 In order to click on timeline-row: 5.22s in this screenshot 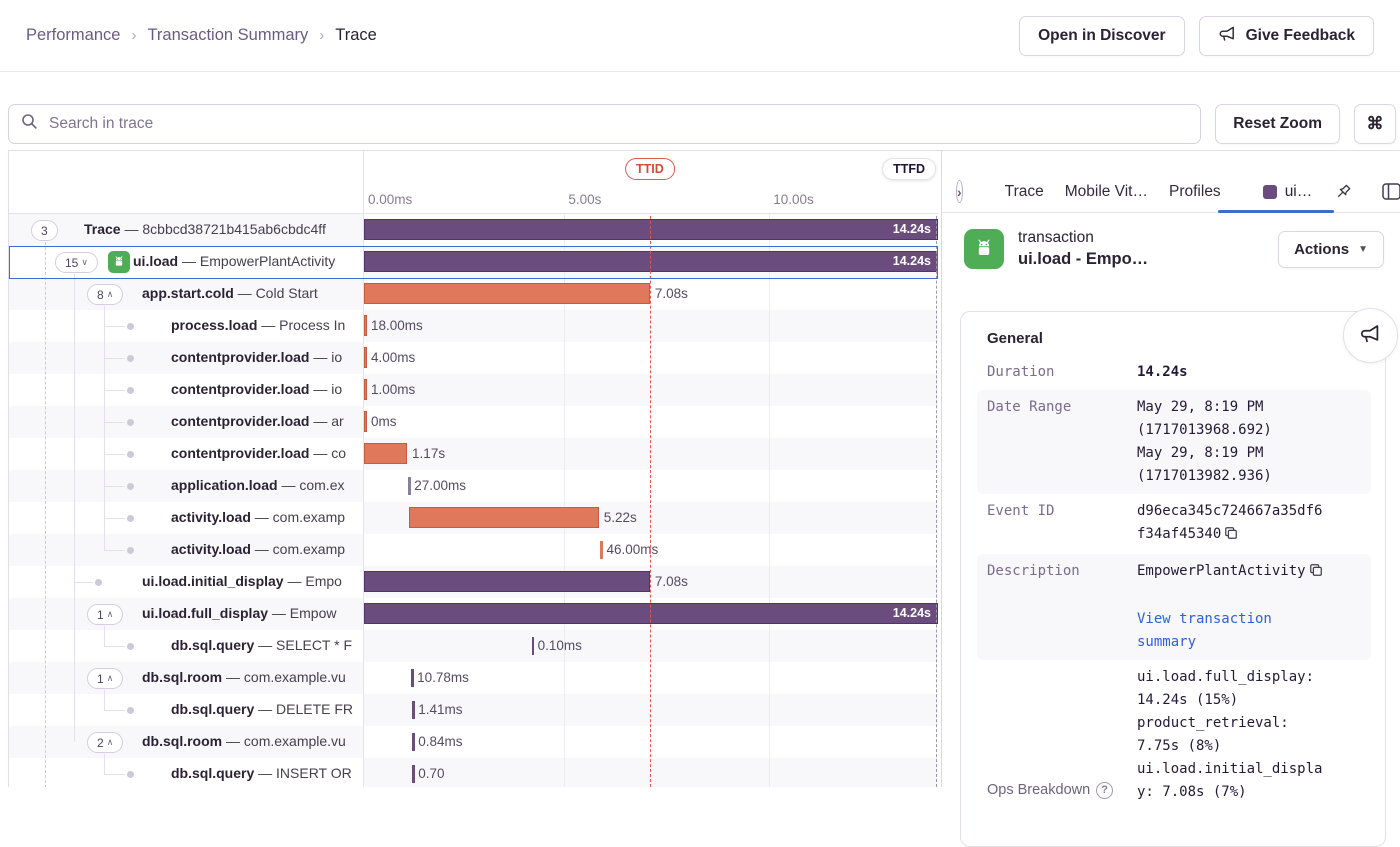, I will do `click(651, 518)`.